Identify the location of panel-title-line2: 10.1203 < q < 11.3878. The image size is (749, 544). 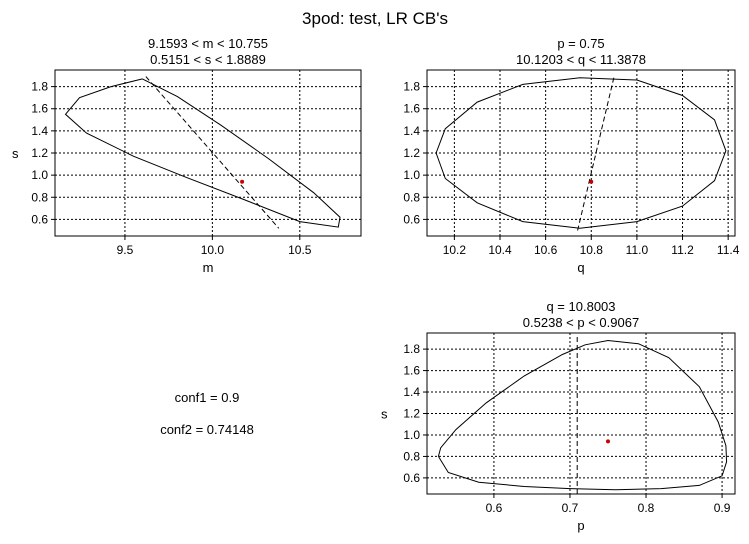
(581, 59).